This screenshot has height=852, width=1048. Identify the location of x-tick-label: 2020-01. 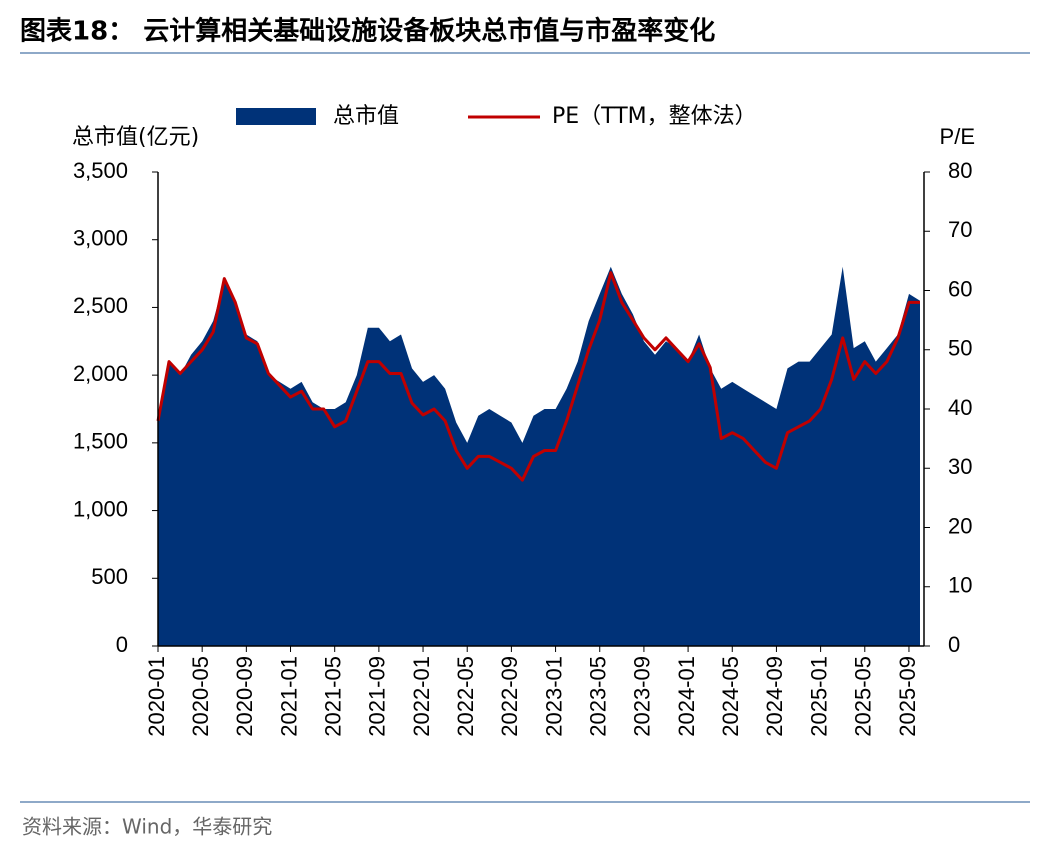
(156, 696).